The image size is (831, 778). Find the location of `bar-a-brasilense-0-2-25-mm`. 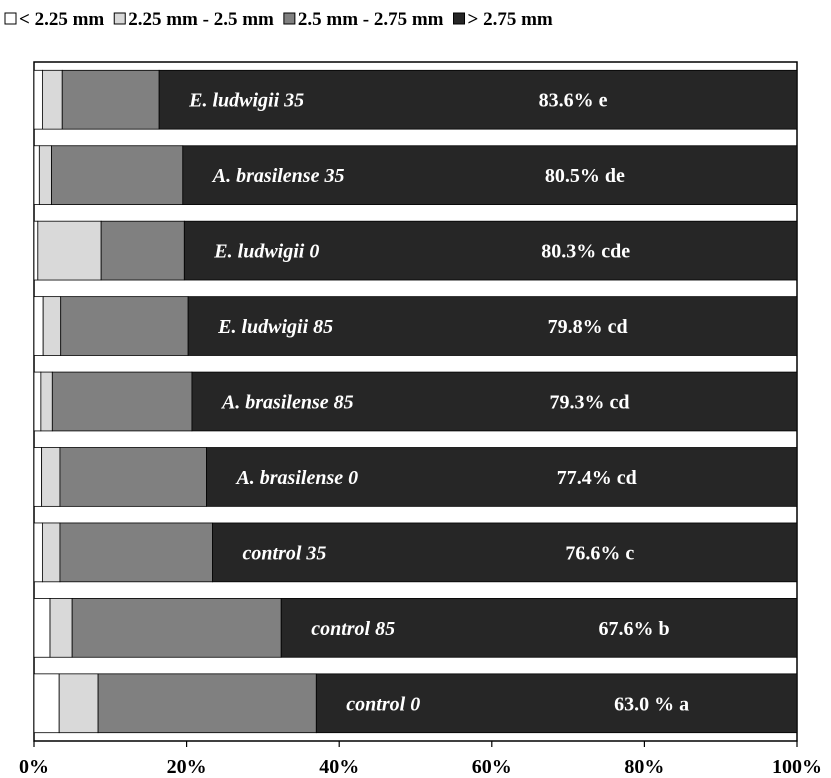

bar-a-brasilense-0-2-25-mm is located at coordinates (38, 477).